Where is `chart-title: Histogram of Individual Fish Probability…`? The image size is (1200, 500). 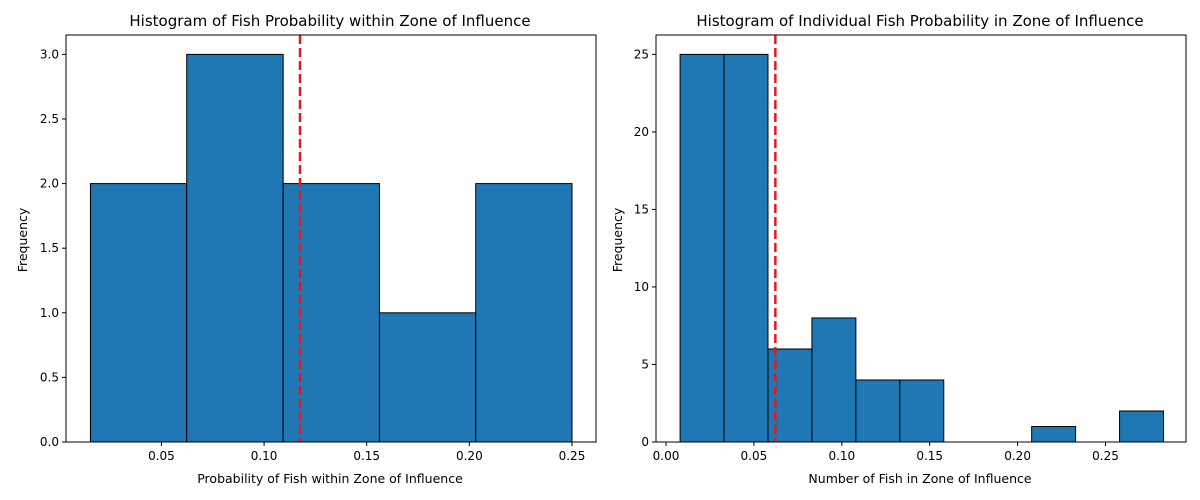
chart-title: Histogram of Individual Fish Probability… is located at coordinates (919, 21).